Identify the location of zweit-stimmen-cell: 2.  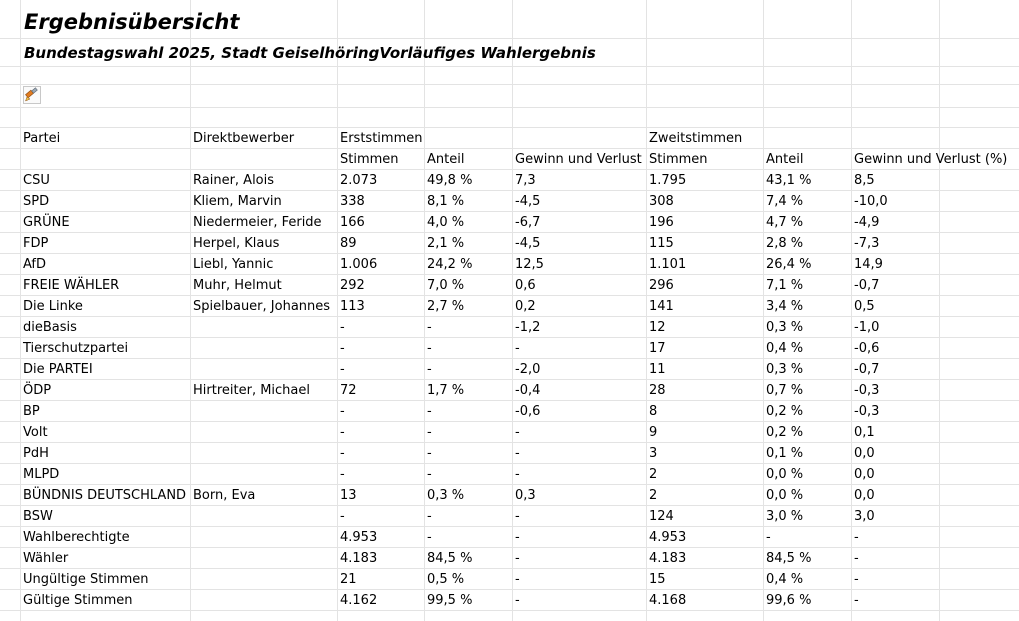
(653, 474).